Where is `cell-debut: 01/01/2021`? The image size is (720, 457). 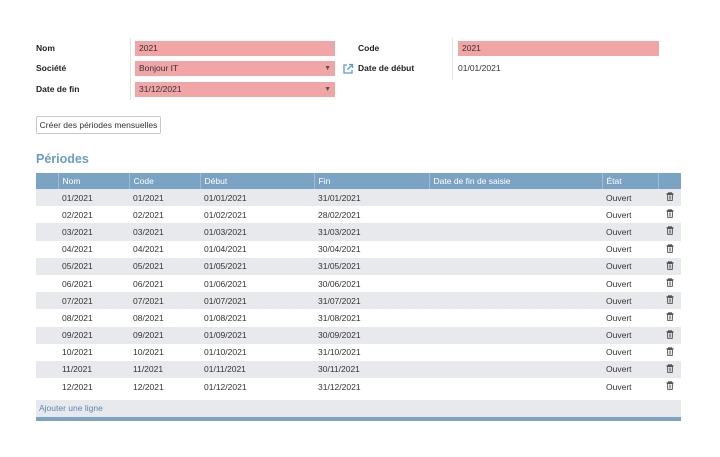 cell-debut: 01/01/2021 is located at coordinates (257, 198).